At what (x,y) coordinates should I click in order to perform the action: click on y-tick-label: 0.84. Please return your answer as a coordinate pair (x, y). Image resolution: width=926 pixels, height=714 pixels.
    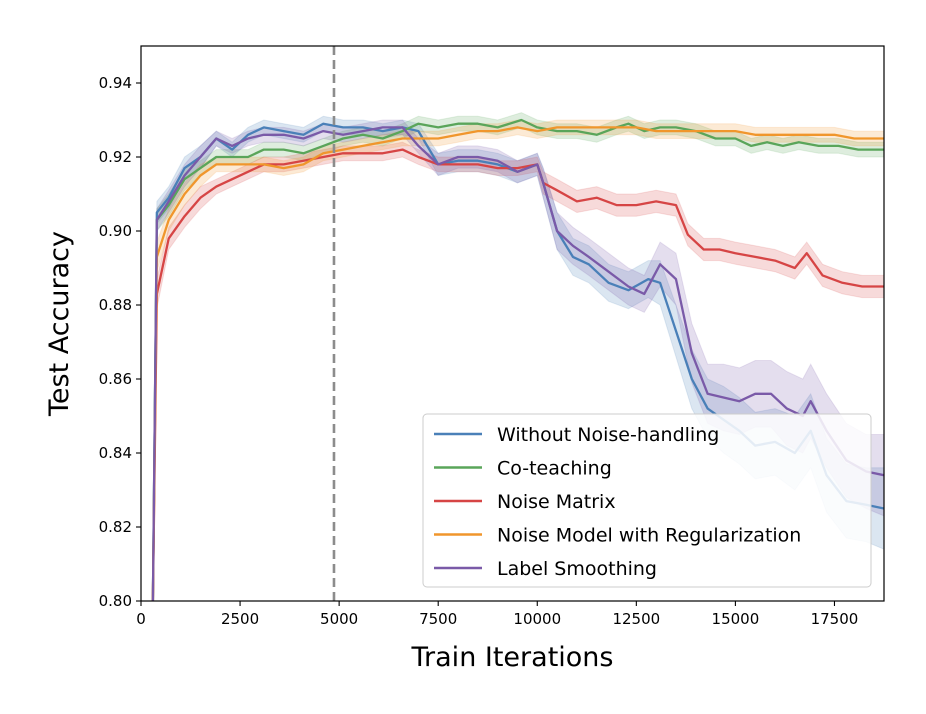
    Looking at the image, I should click on (115, 453).